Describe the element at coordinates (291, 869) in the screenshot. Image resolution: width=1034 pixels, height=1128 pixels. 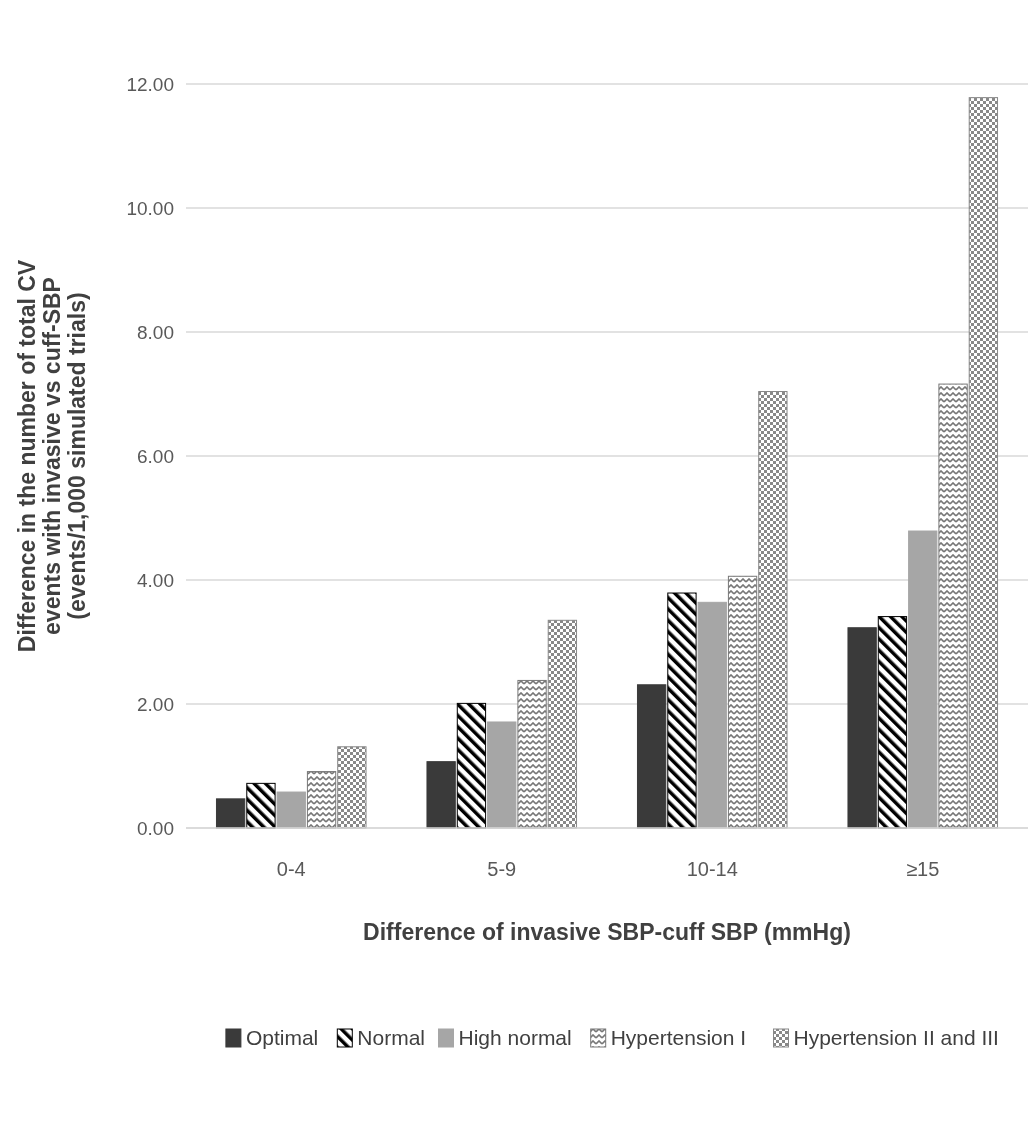
I see `x-tick-label: 0-4` at that location.